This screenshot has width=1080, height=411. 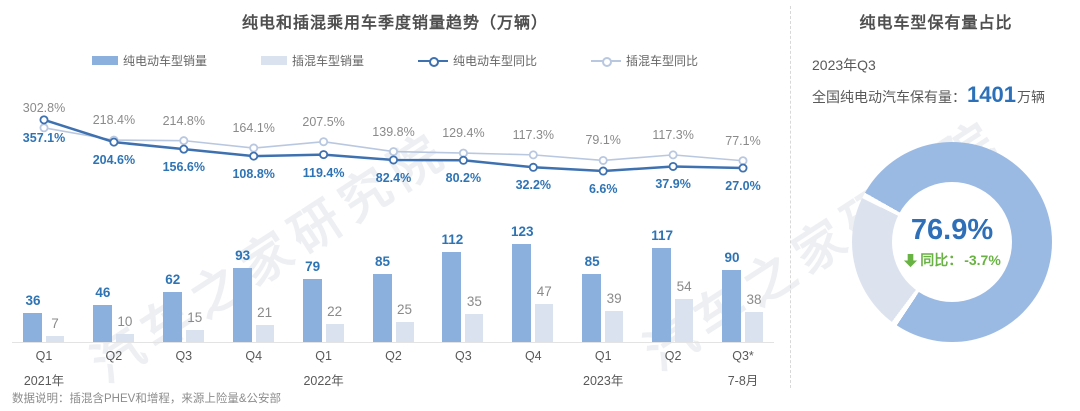 What do you see at coordinates (335, 312) in the screenshot?
I see `phev-bar-value: 22` at bounding box center [335, 312].